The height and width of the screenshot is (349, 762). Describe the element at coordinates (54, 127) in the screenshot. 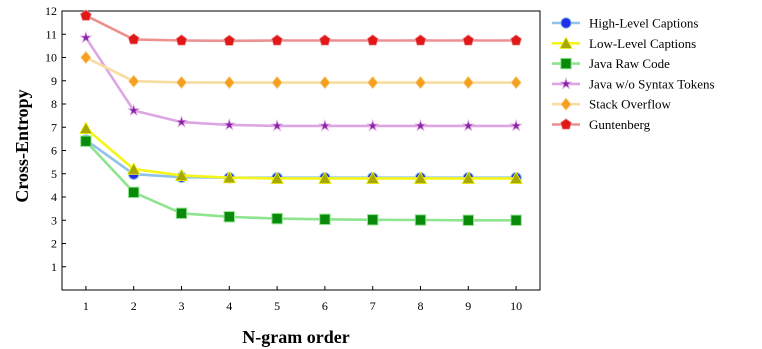

I see `y-tick-label: 7` at that location.